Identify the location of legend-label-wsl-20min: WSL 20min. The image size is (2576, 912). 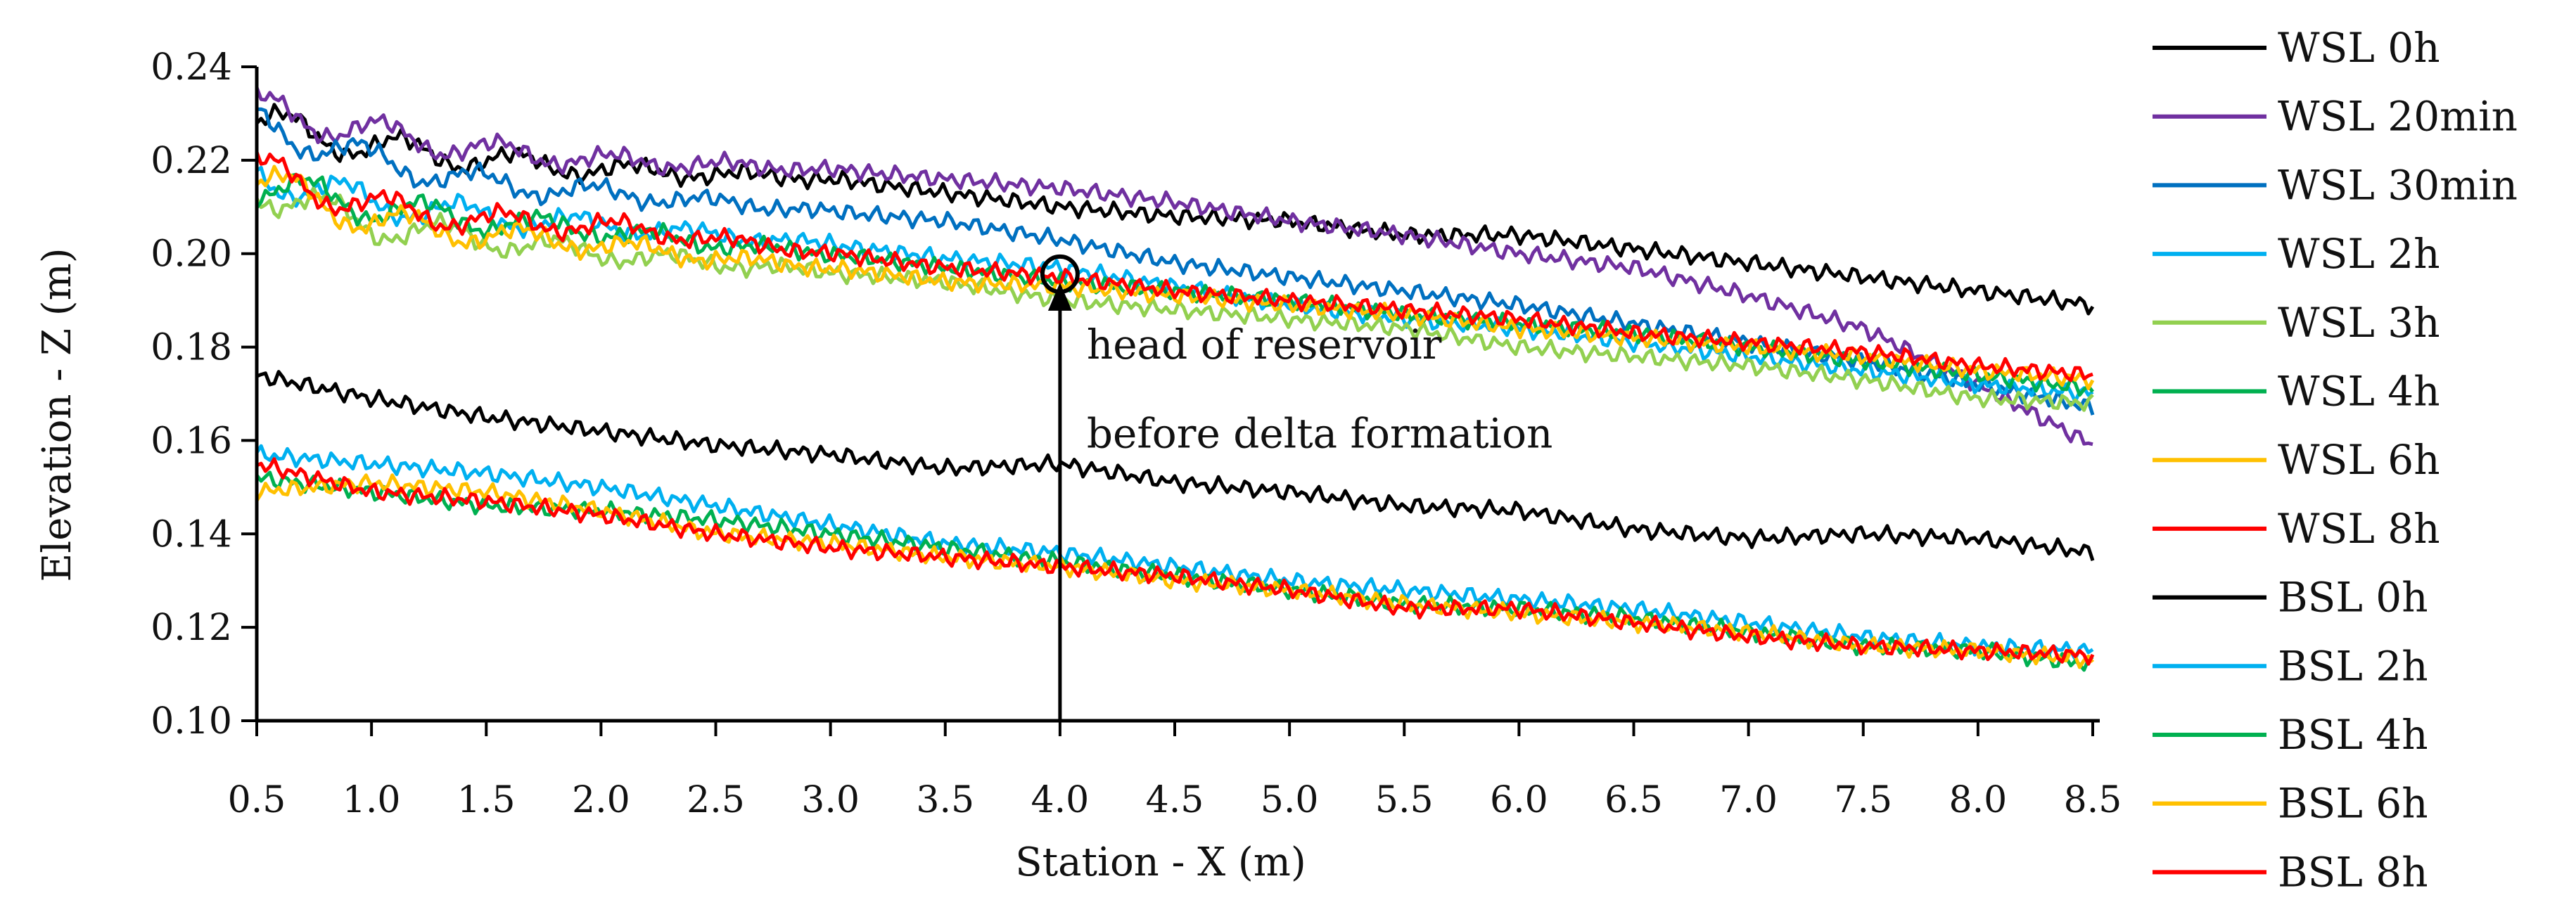
(2398, 117).